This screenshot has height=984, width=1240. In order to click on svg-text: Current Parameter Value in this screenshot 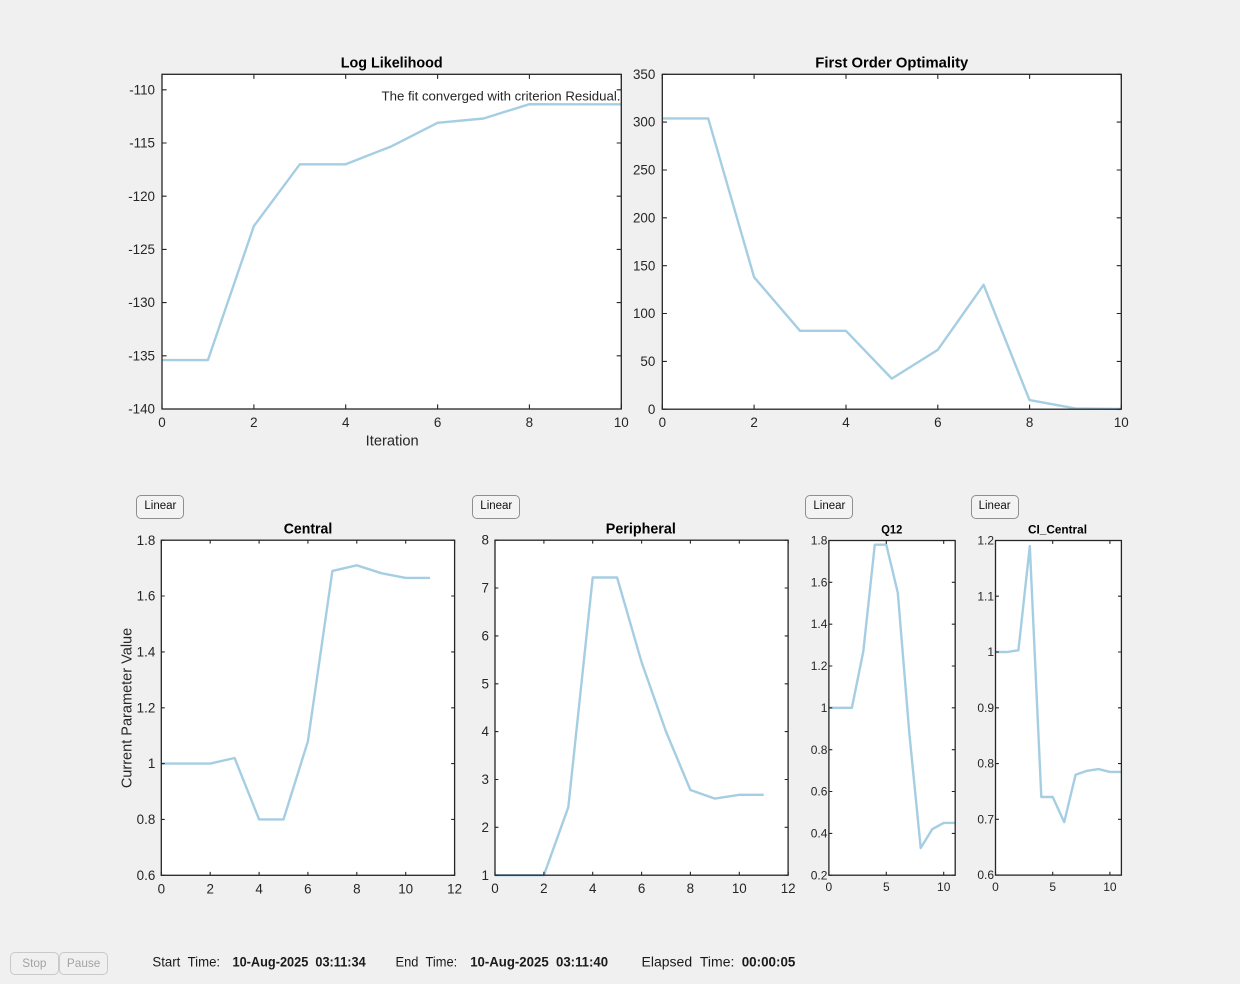, I will do `click(128, 708)`.